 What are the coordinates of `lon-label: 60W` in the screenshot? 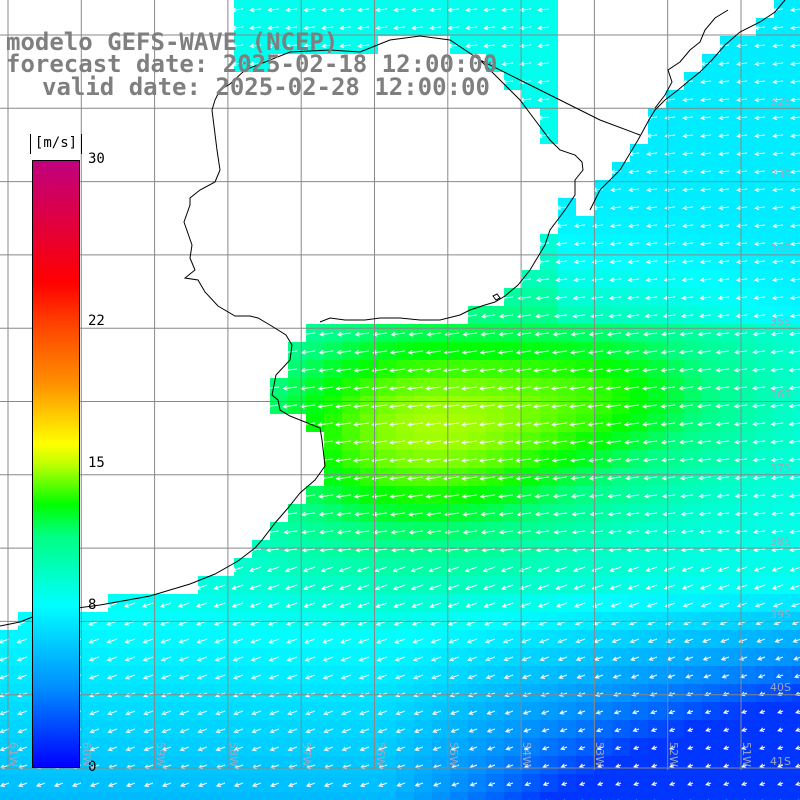 It's located at (87, 754).